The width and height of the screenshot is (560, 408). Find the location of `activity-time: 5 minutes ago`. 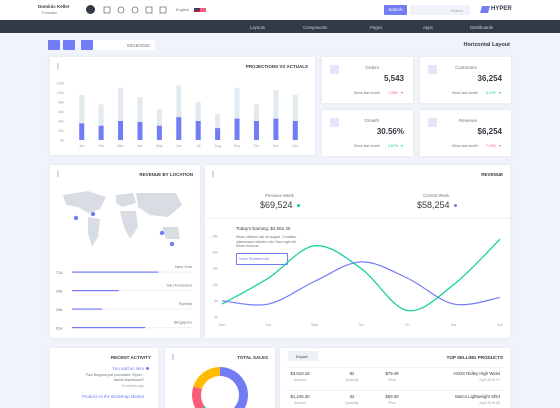

activity-time: 5 minutes ago is located at coordinates (133, 386).